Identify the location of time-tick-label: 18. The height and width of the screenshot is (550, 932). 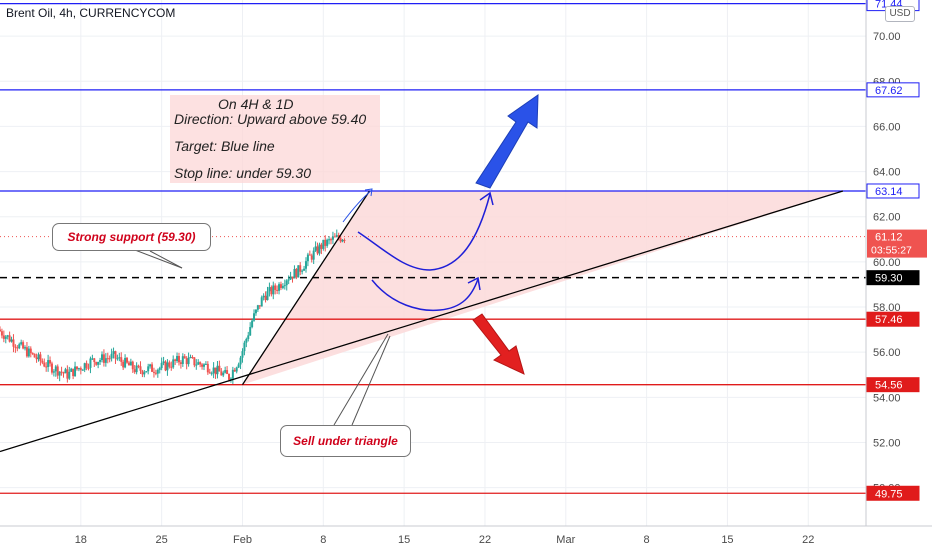
(81, 540).